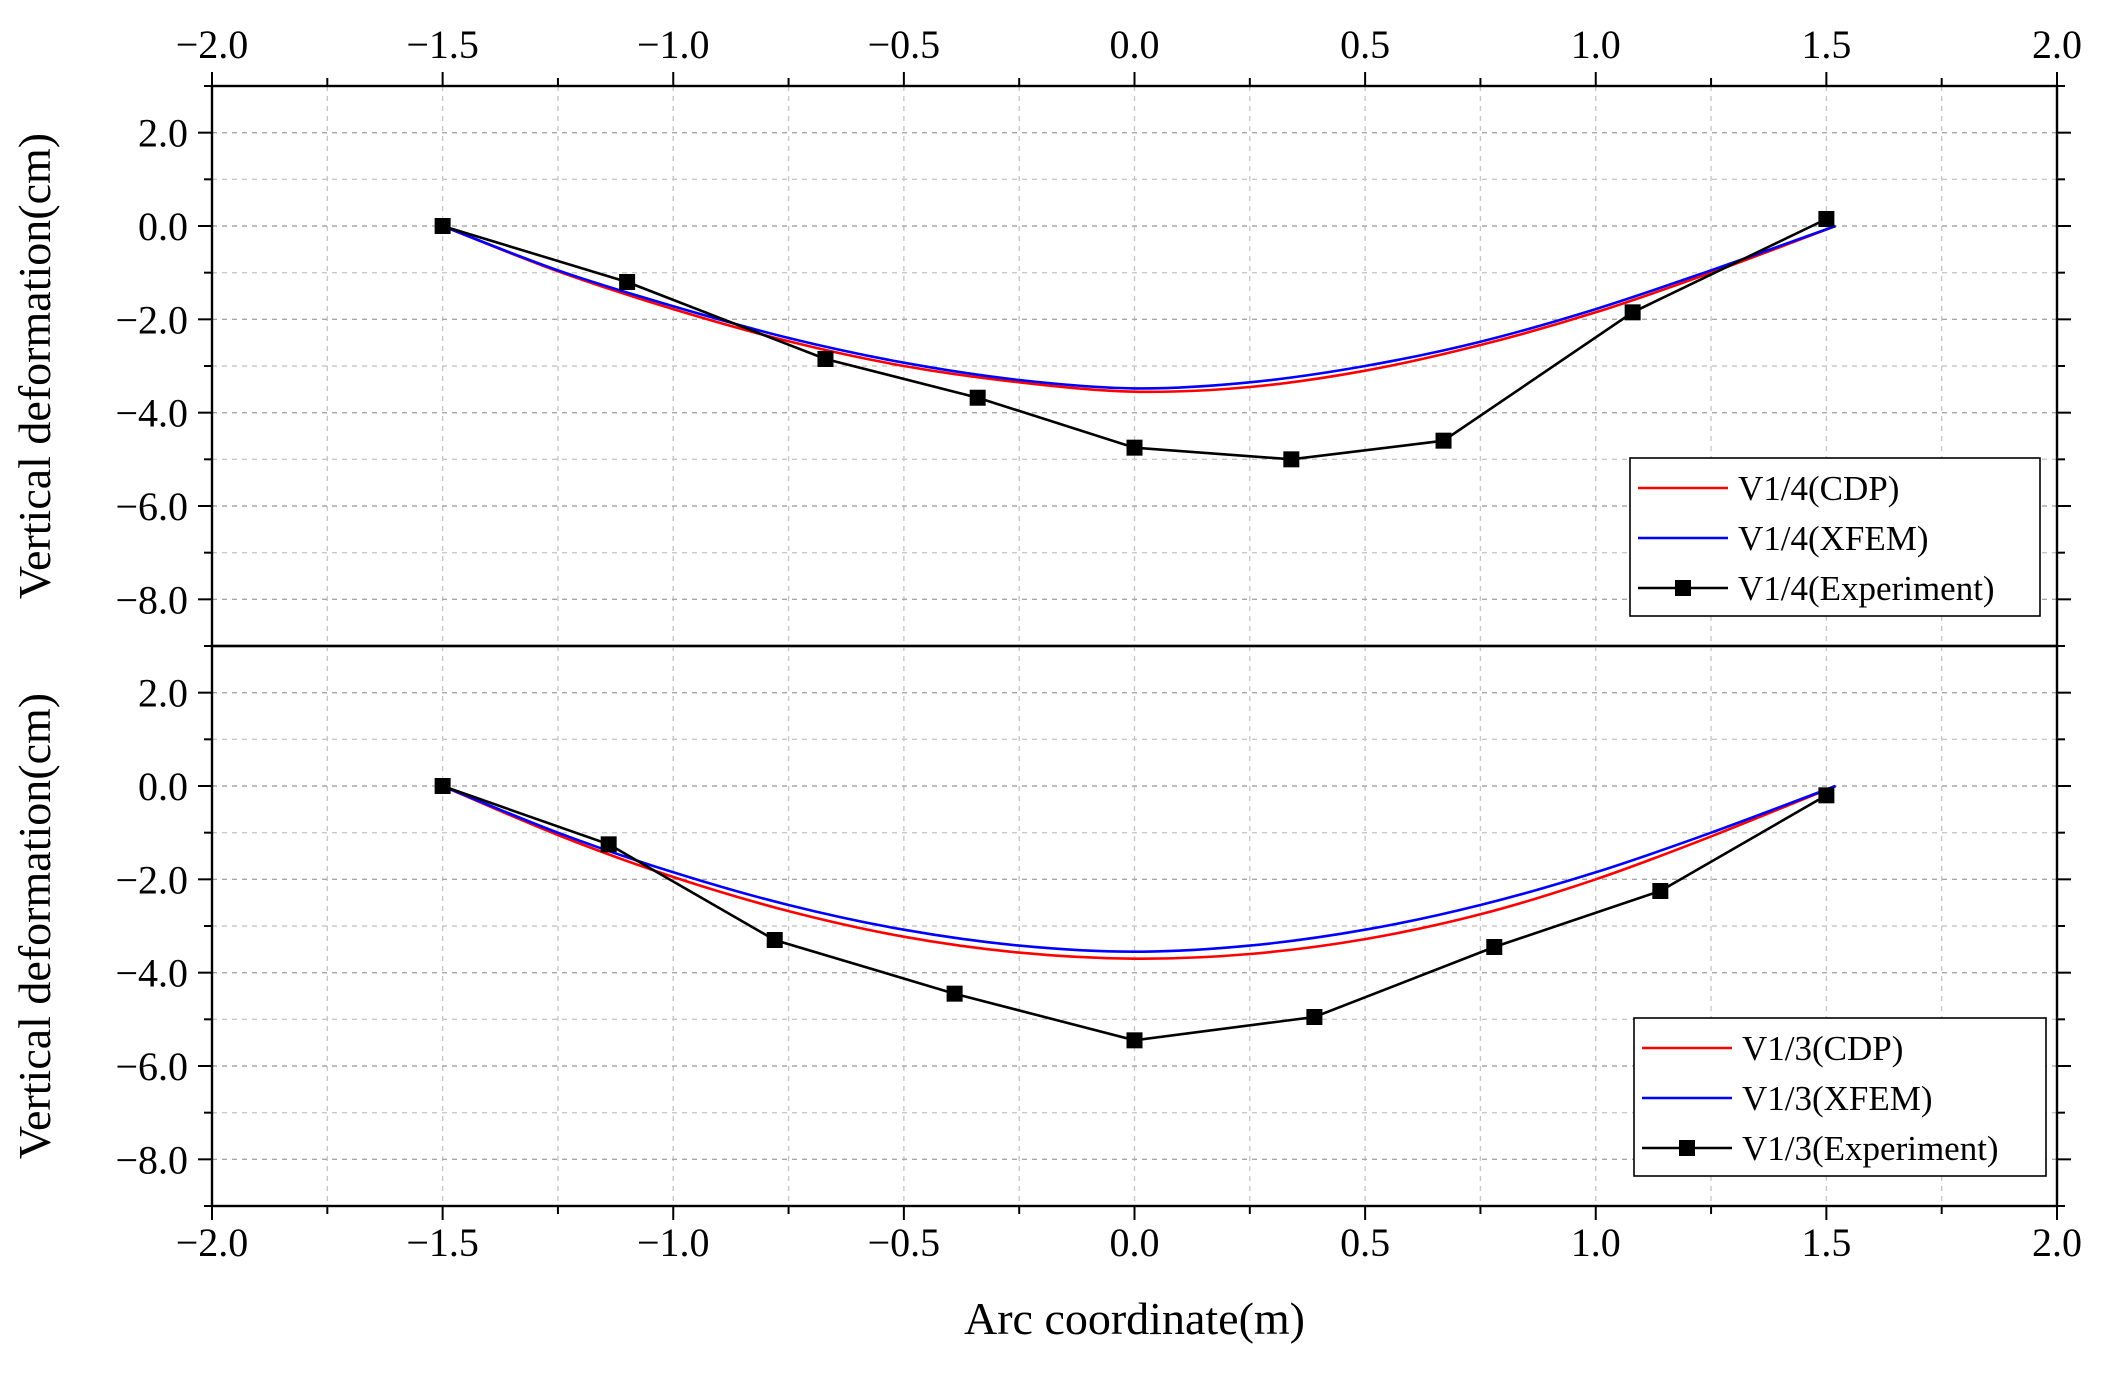 The height and width of the screenshot is (1385, 2102). I want to click on series-line-v1-3-xfem-, so click(1139, 869).